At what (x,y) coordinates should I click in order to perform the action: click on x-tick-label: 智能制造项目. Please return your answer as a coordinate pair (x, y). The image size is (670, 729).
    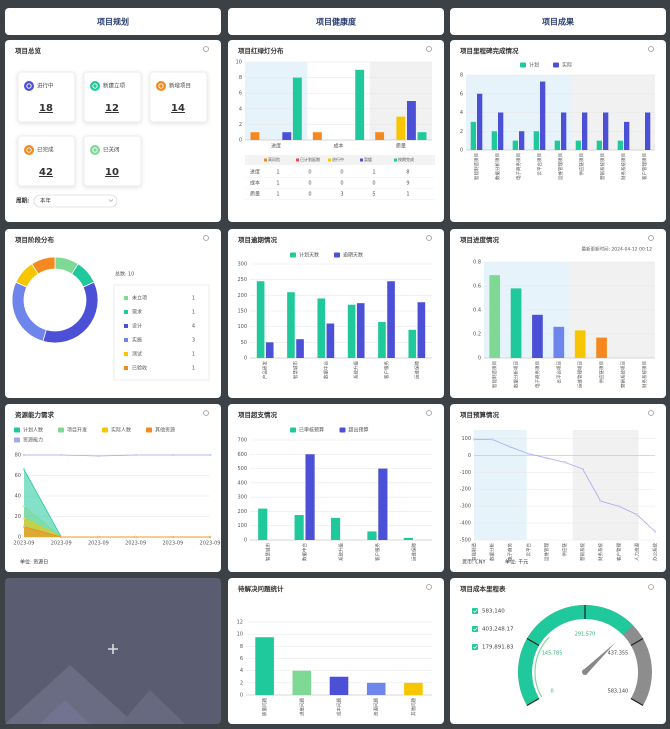
    Looking at the image, I should click on (476, 166).